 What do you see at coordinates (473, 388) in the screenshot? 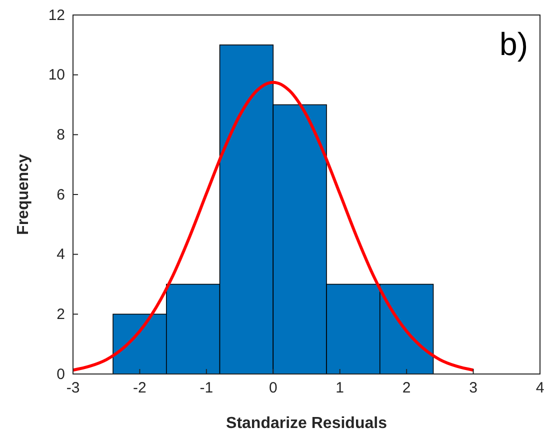
I see `x-tick-label: 3` at bounding box center [473, 388].